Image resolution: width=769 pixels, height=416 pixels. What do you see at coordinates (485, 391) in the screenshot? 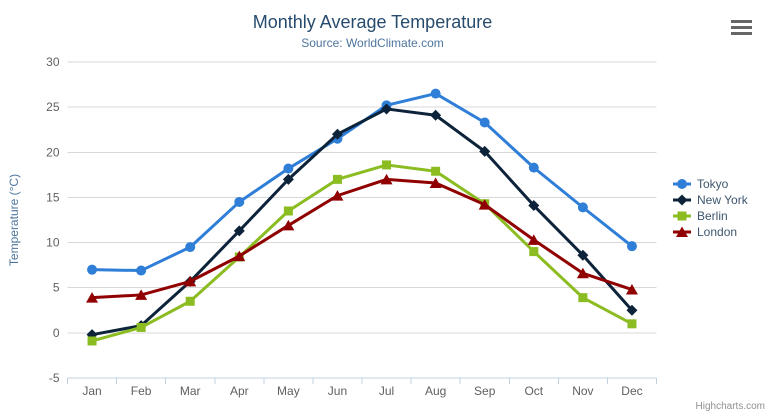
I see `x-tick-label: Sep` at bounding box center [485, 391].